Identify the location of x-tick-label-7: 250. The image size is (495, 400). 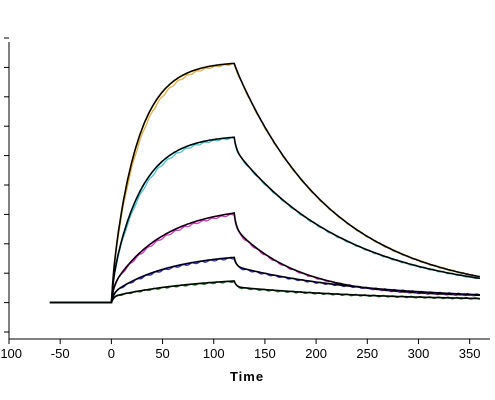
(367, 353).